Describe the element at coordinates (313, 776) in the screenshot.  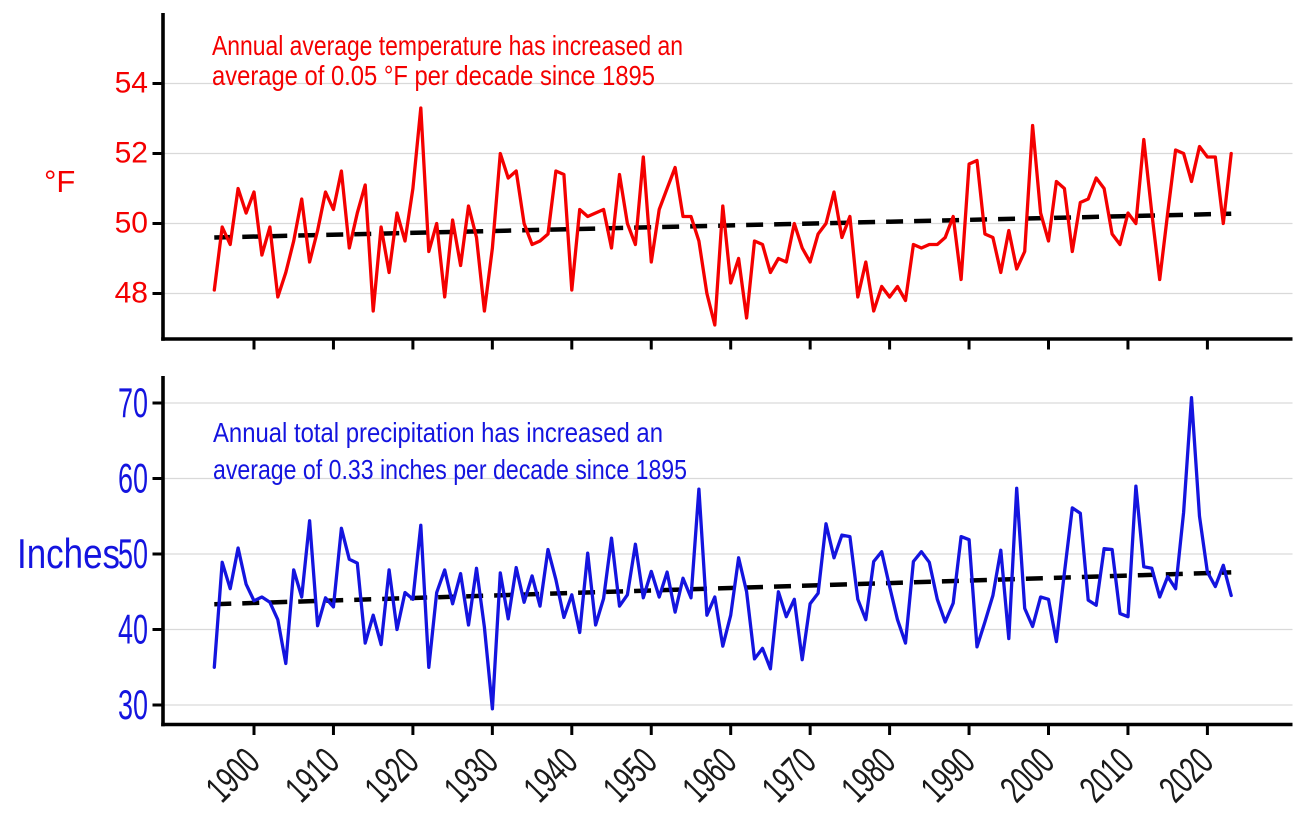
I see `x-tick-label: 1910` at that location.